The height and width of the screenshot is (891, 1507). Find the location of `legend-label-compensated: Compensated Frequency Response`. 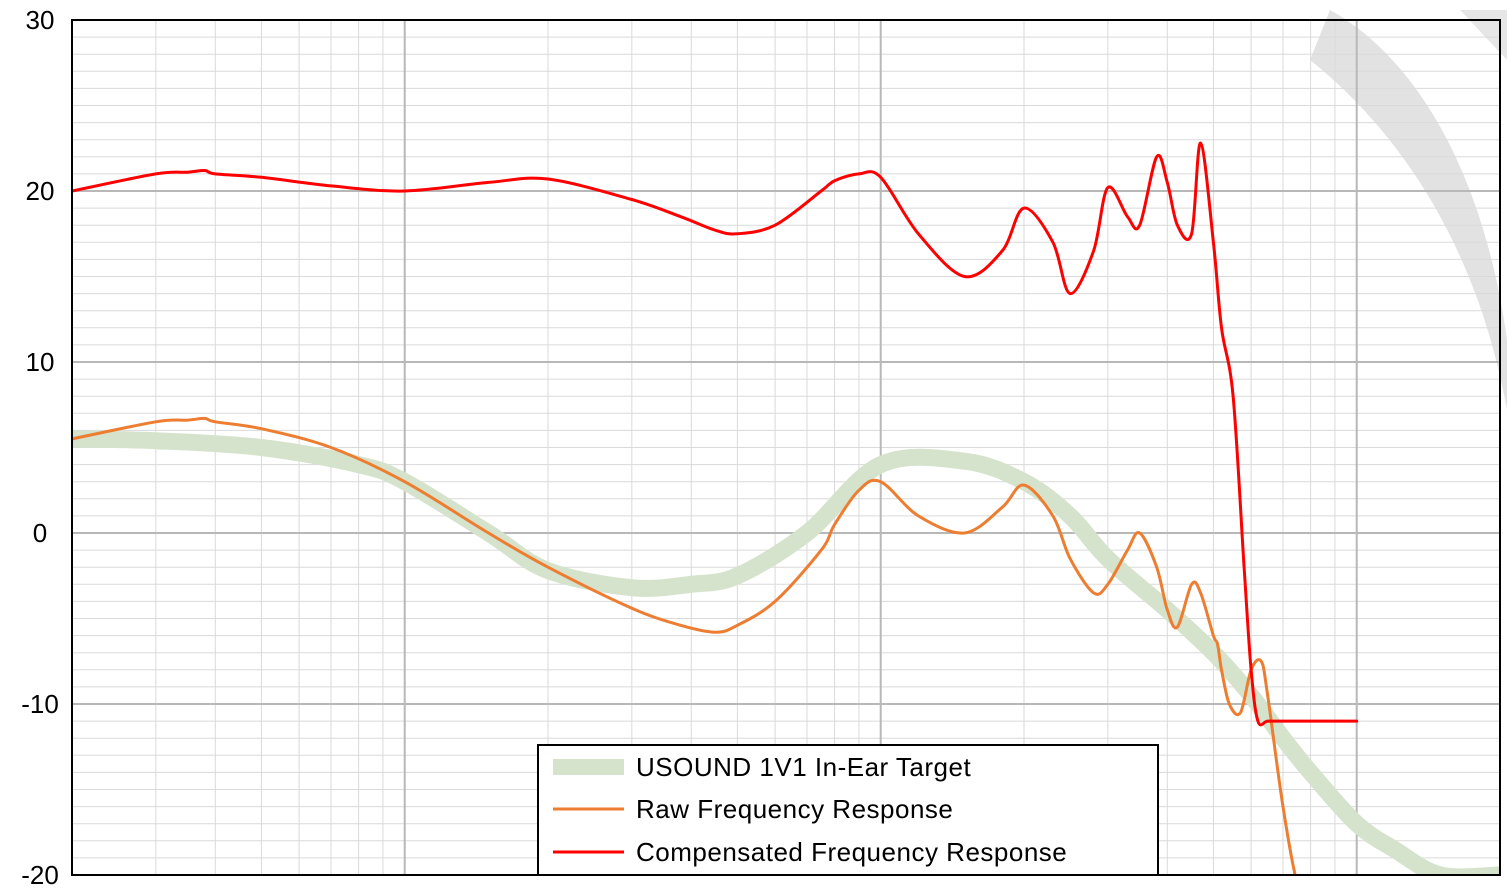

legend-label-compensated: Compensated Frequency Response is located at coordinates (851, 852).